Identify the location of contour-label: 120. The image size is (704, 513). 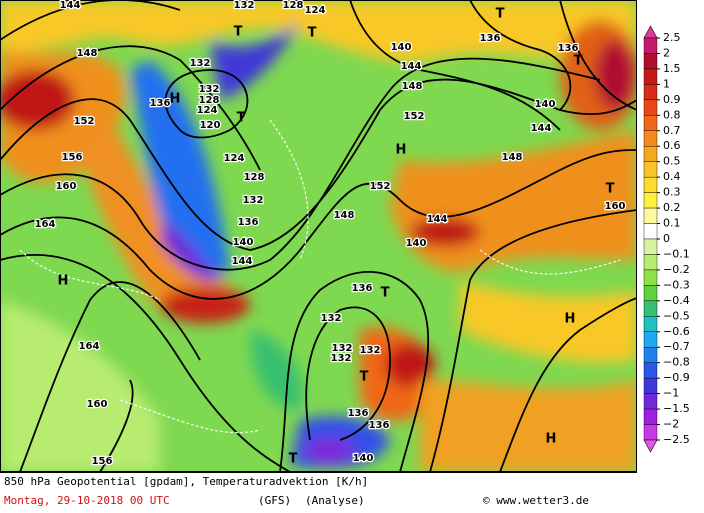
(210, 125).